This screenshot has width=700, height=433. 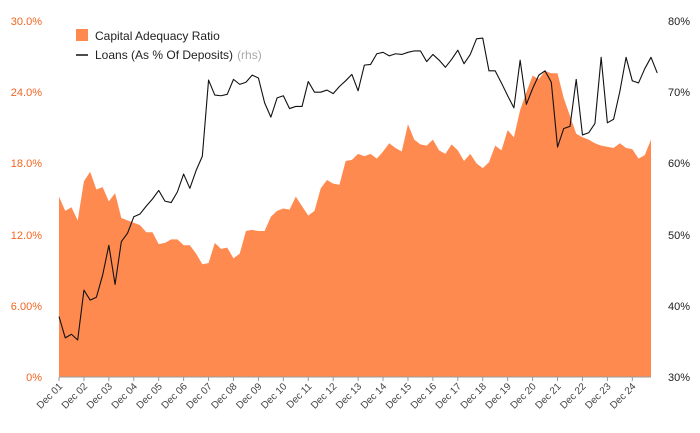 I want to click on x-tick-label: Dec 18, so click(x=474, y=396).